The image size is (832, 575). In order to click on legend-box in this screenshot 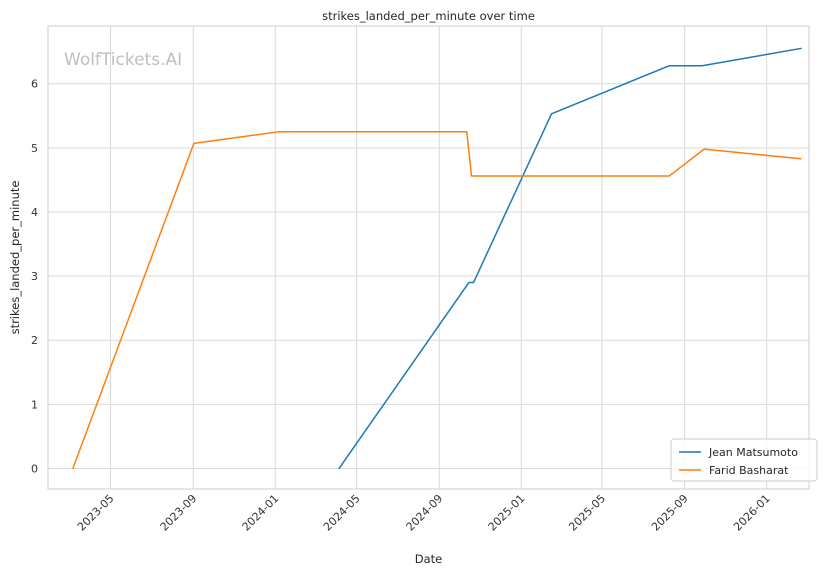, I will do `click(744, 460)`.